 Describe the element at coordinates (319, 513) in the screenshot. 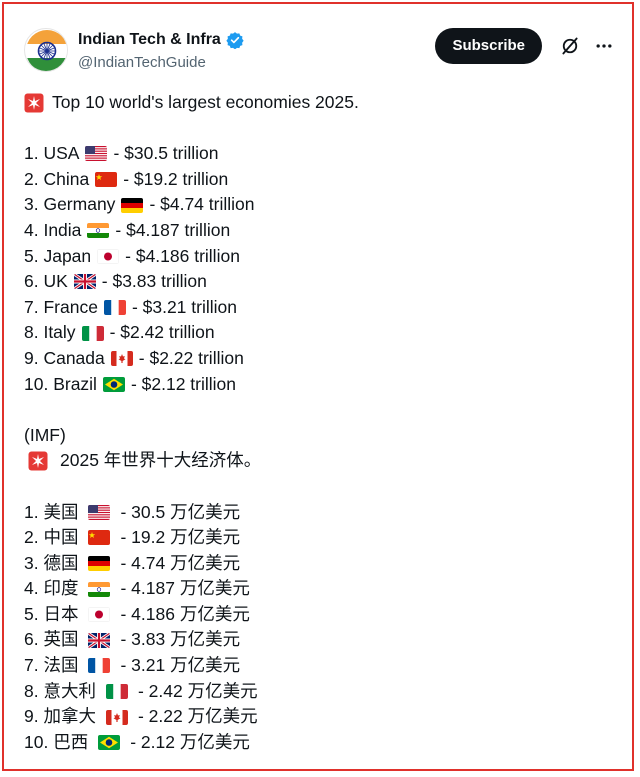

I see `list-item: 1. 美国 - 30.5 万亿美元` at that location.